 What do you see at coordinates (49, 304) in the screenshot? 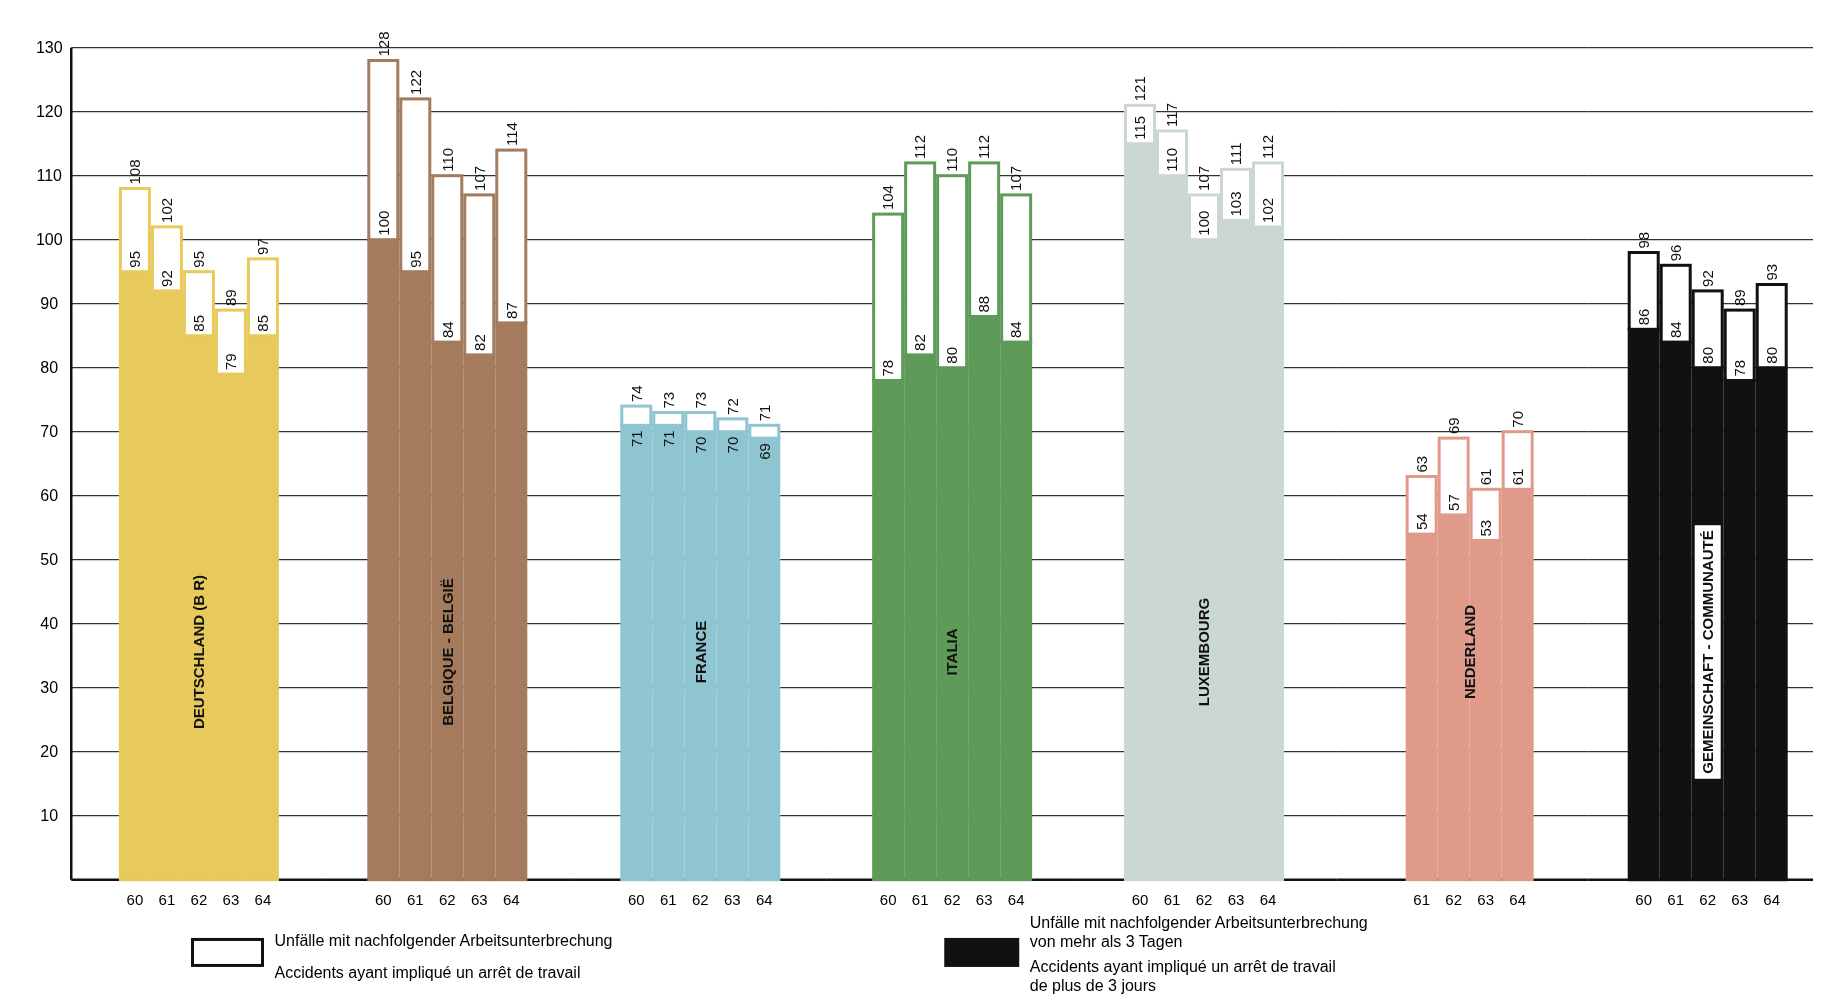
I see `y-tick-label: 90` at bounding box center [49, 304].